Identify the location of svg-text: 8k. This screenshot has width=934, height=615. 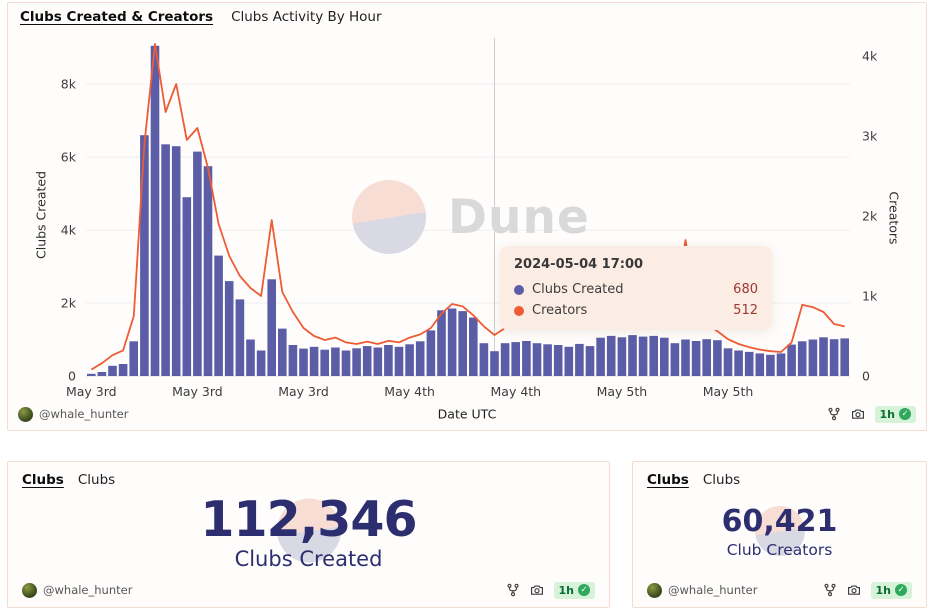
(69, 84).